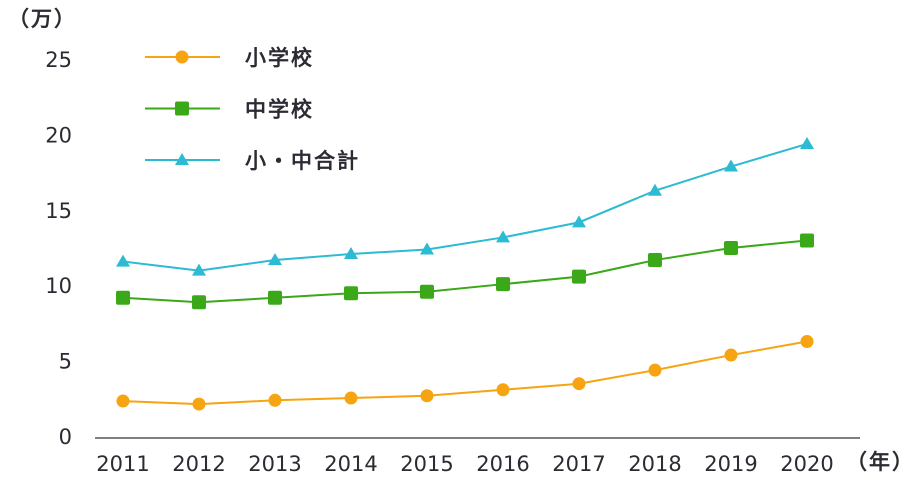 Image resolution: width=924 pixels, height=480 pixels. I want to click on x-tick-label: 2014, so click(350, 464).